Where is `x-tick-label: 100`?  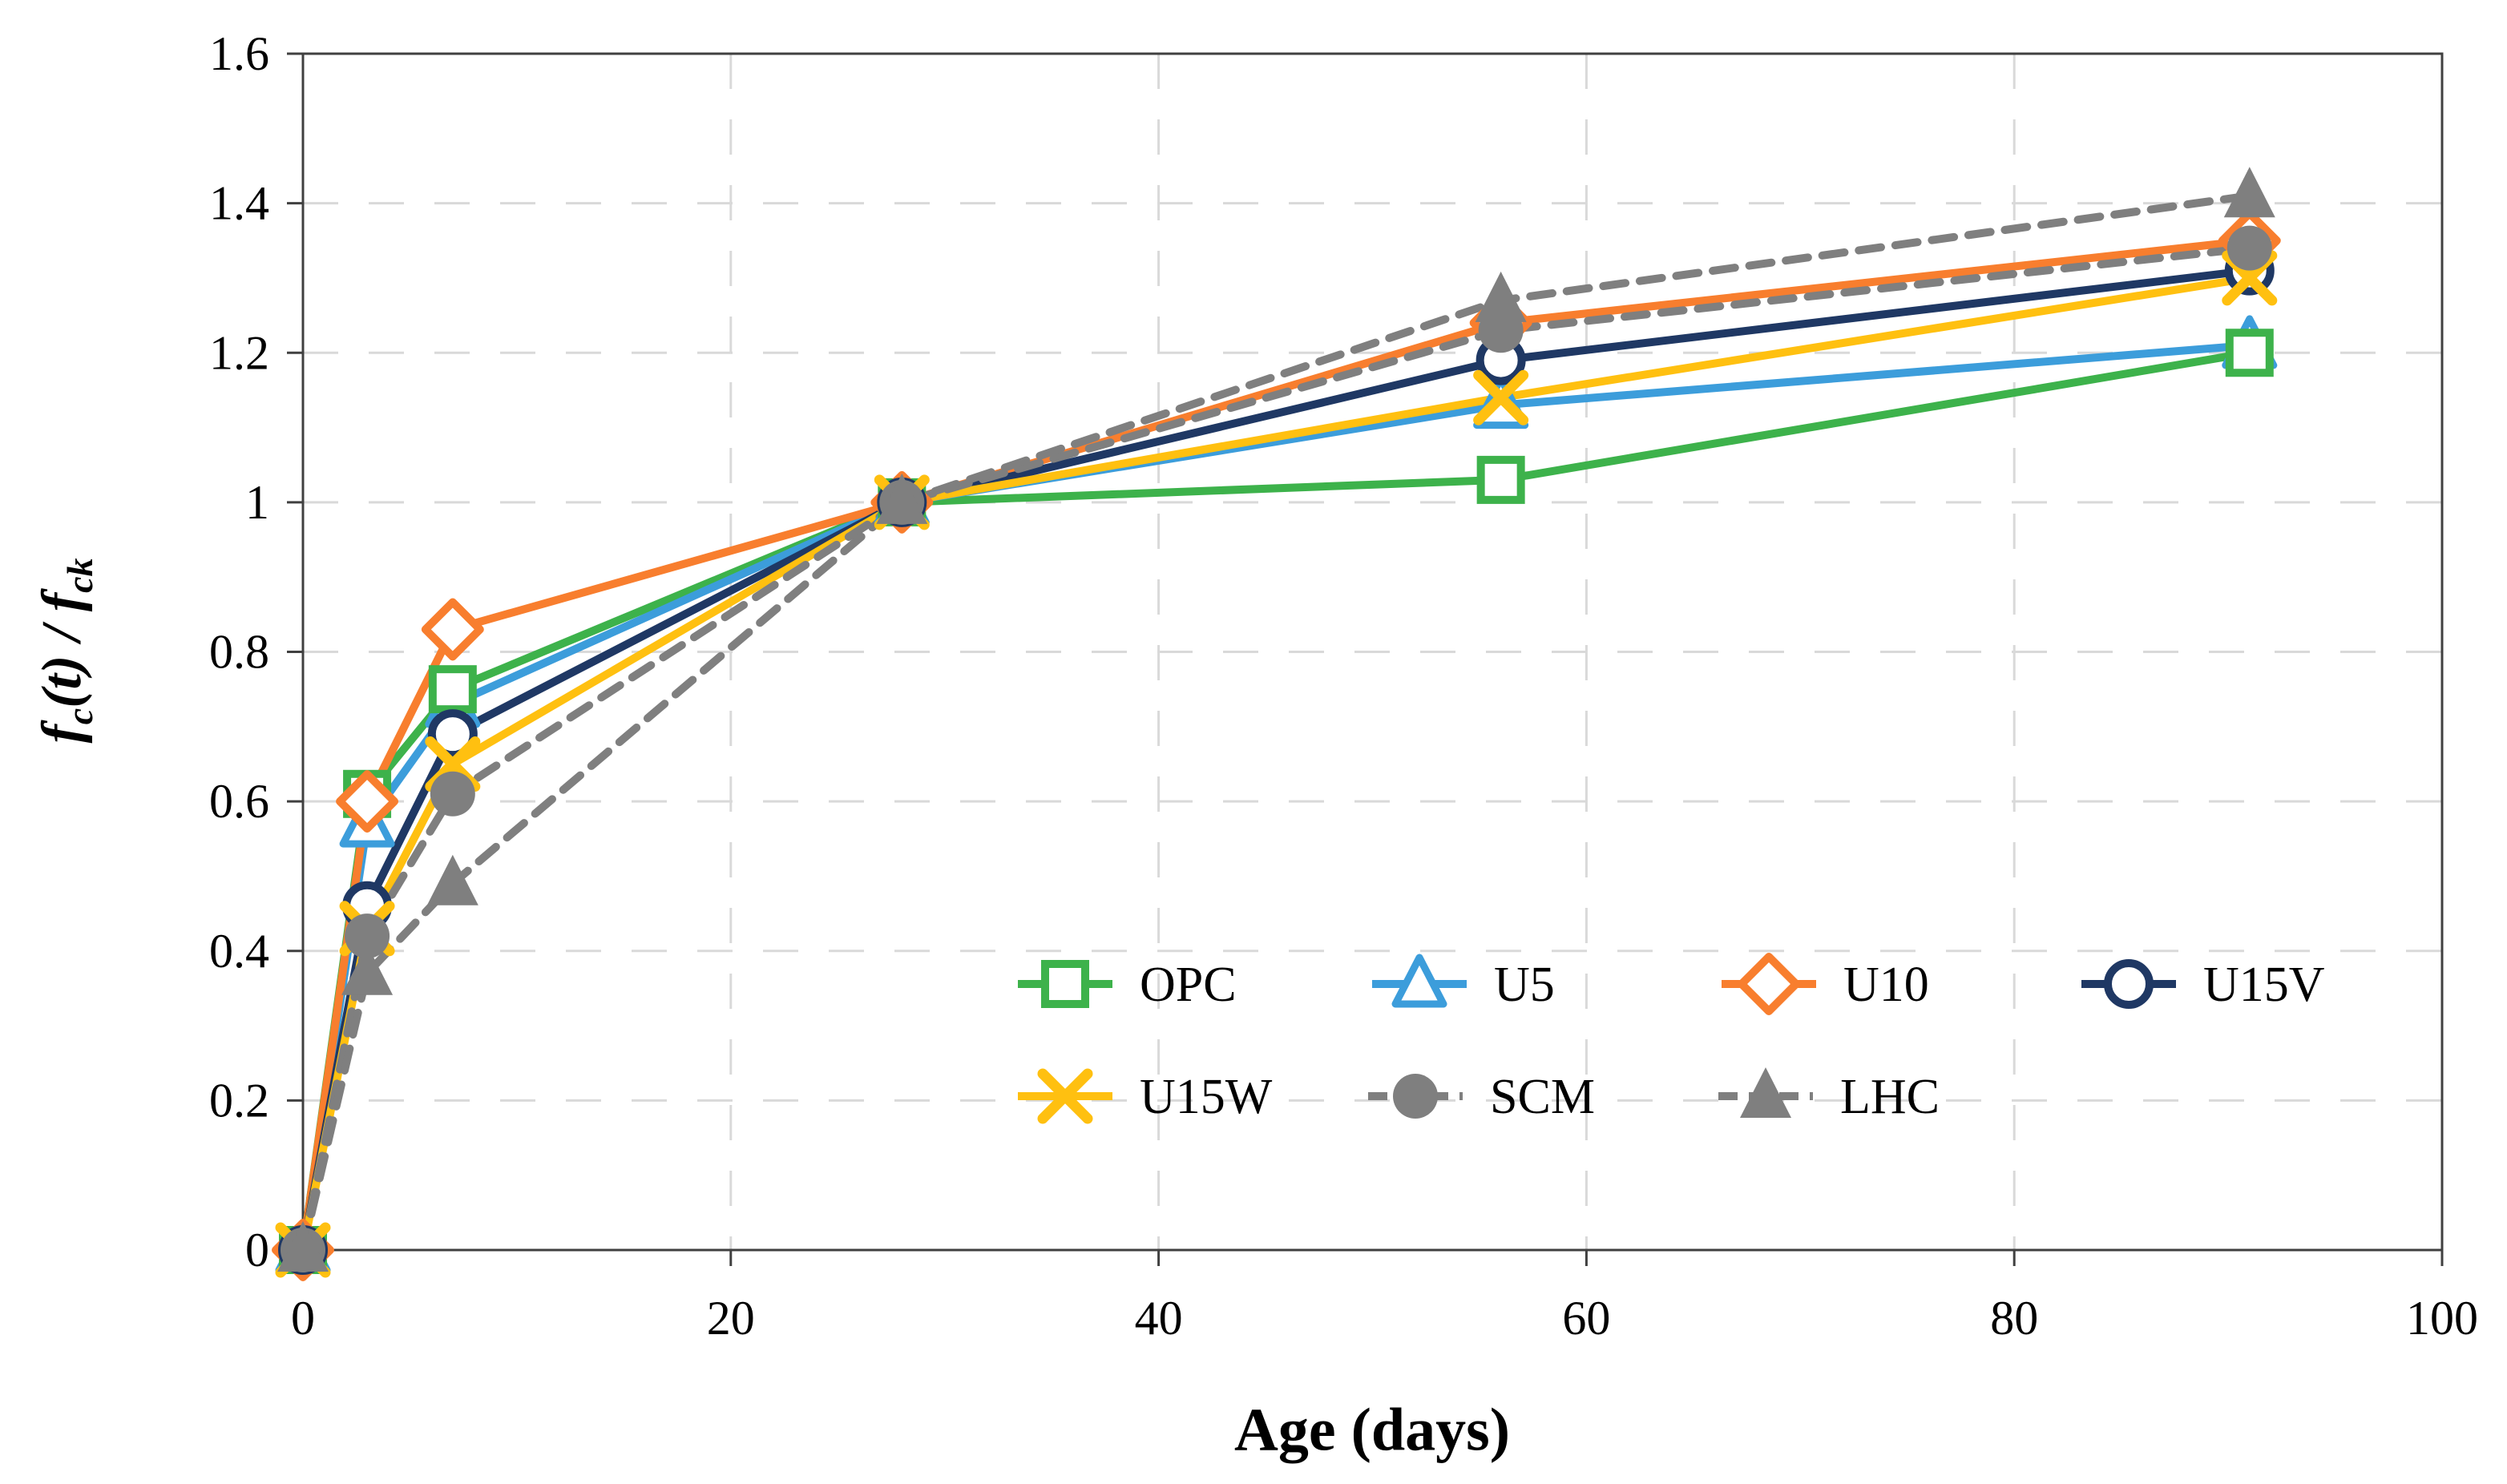
x-tick-label: 100 is located at coordinates (2442, 1318).